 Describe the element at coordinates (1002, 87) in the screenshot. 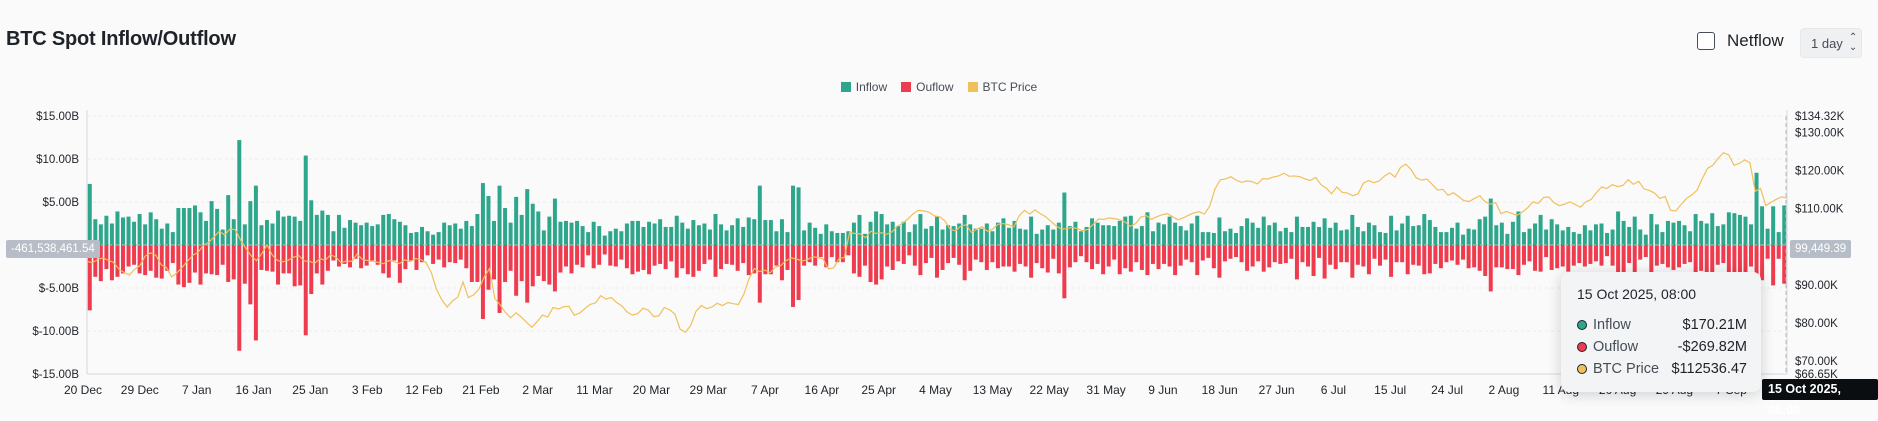

I see `legend-item-price: BTC Price` at that location.